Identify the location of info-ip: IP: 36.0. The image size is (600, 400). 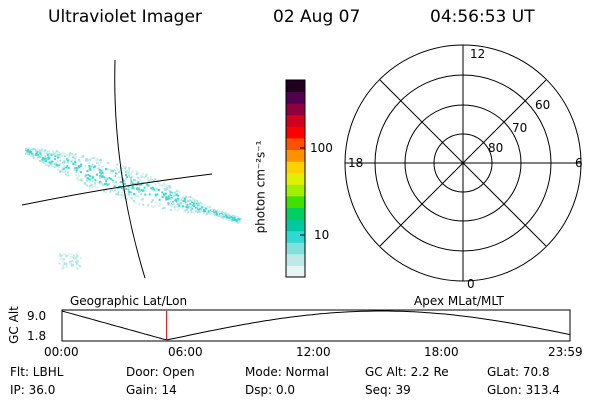
(33, 390).